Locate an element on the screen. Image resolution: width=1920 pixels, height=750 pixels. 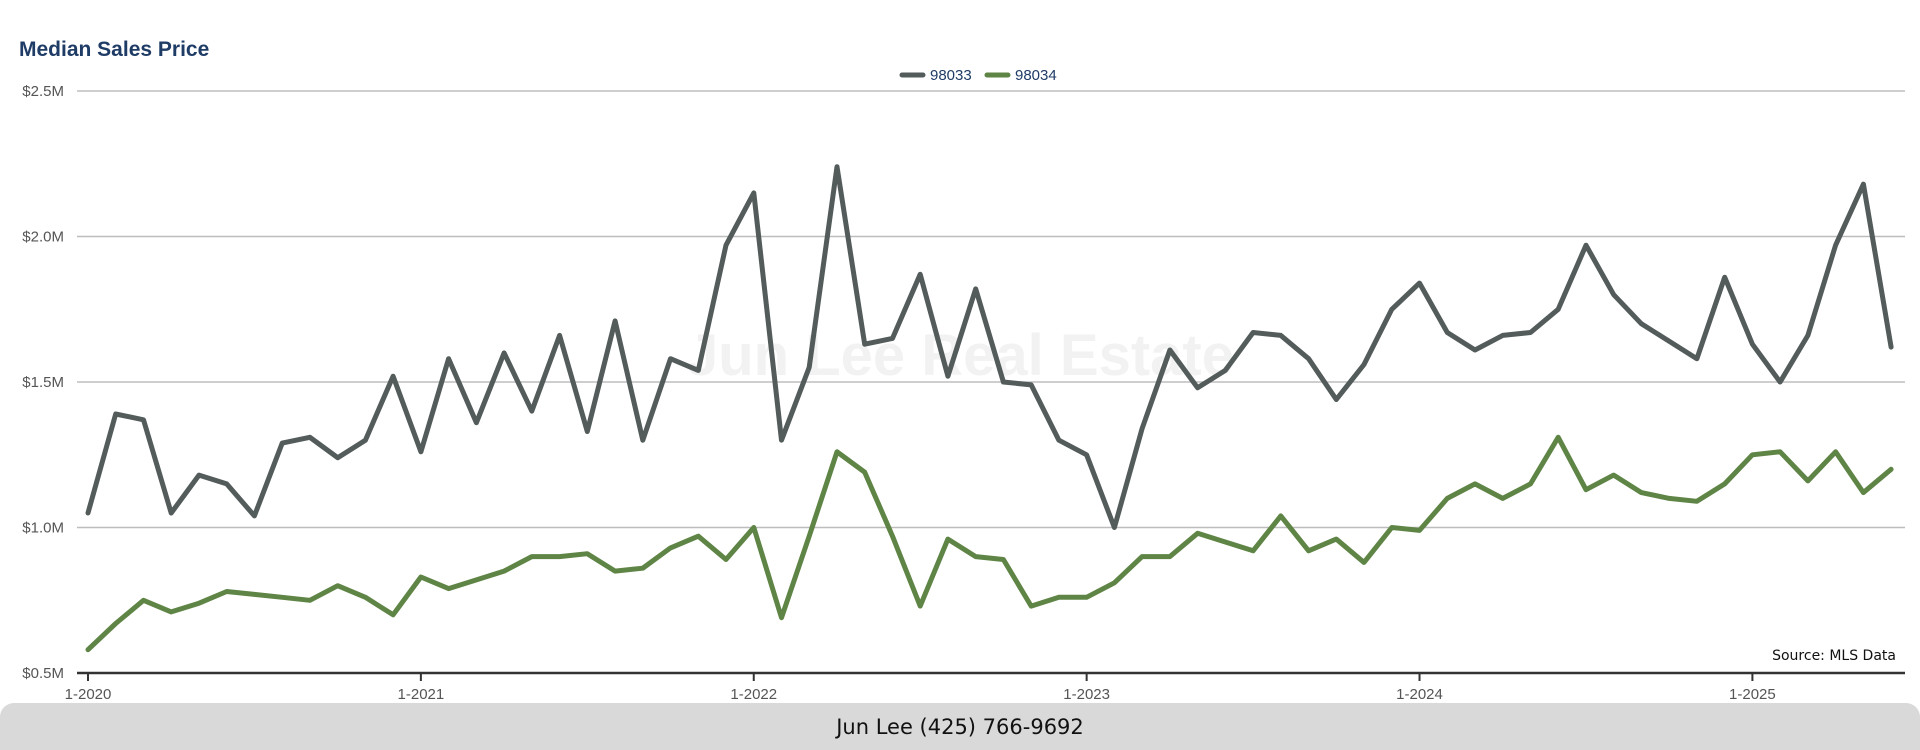
footer-bar: Jun Lee (425) 766-9692 is located at coordinates (960, 726).